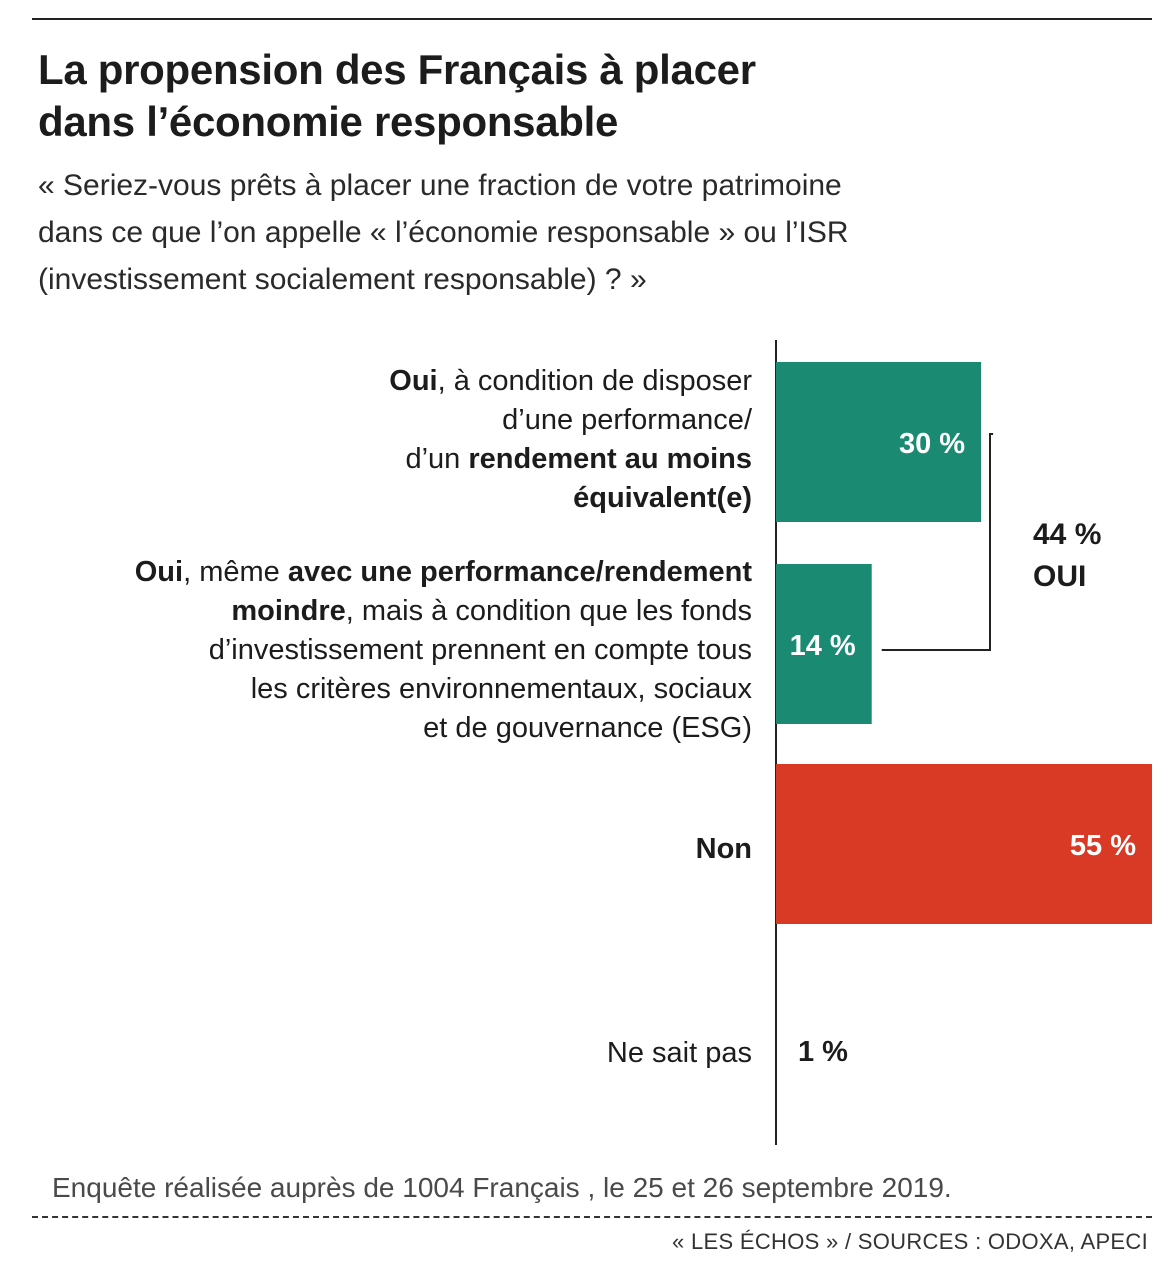  I want to click on bracket-total-label: 44 % OUI, so click(1067, 556).